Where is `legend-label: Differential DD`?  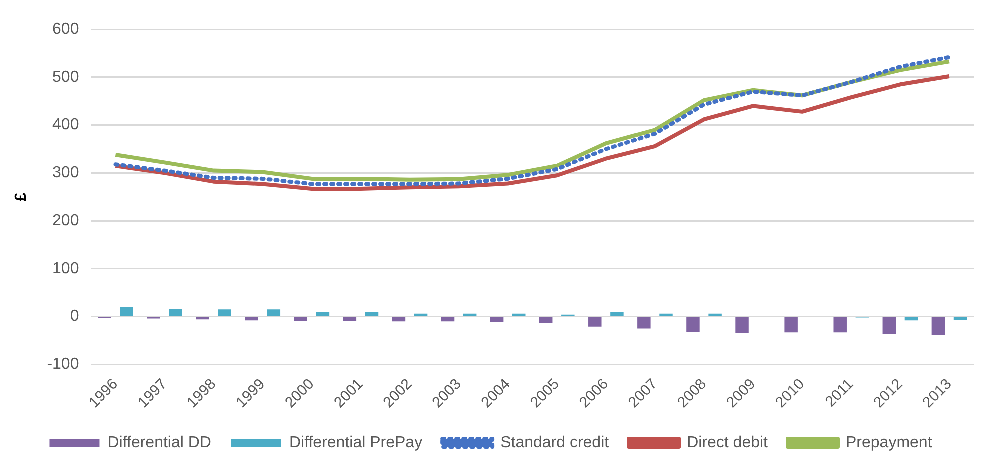
legend-label: Differential DD is located at coordinates (160, 443).